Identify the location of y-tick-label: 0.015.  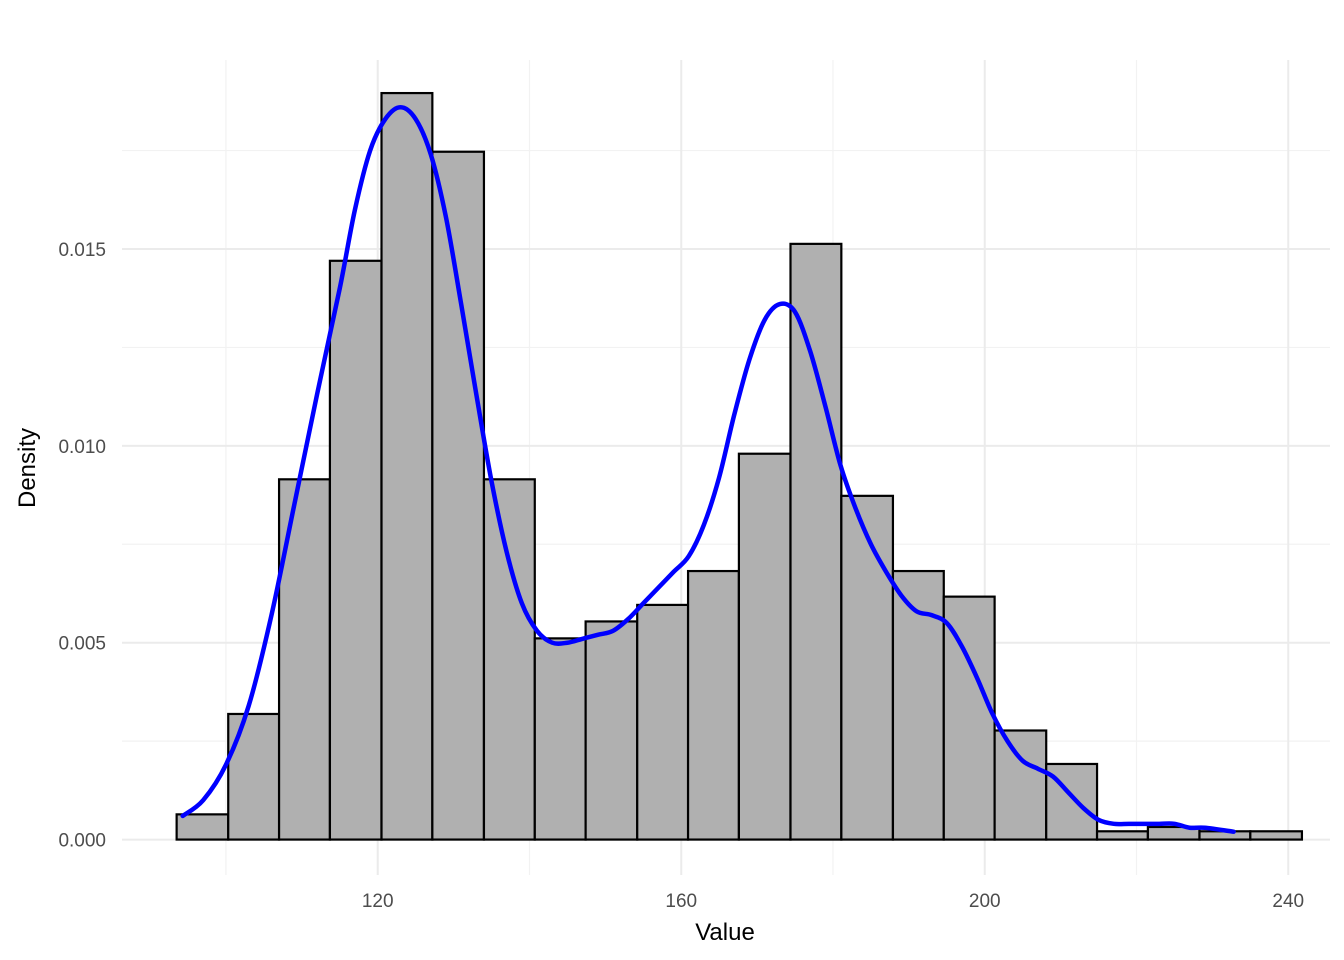
(82, 250).